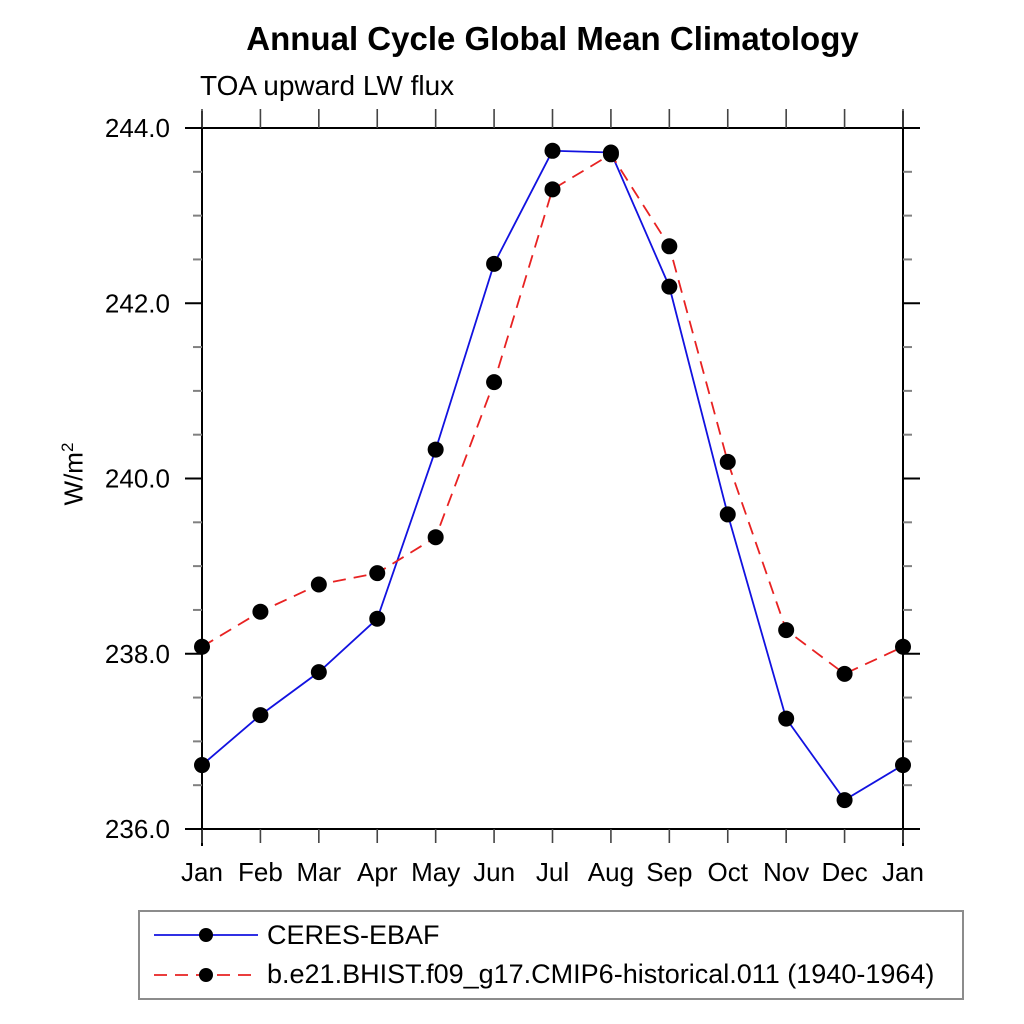 This screenshot has height=1024, width=1024. What do you see at coordinates (611, 872) in the screenshot?
I see `x-tick-label: Aug` at bounding box center [611, 872].